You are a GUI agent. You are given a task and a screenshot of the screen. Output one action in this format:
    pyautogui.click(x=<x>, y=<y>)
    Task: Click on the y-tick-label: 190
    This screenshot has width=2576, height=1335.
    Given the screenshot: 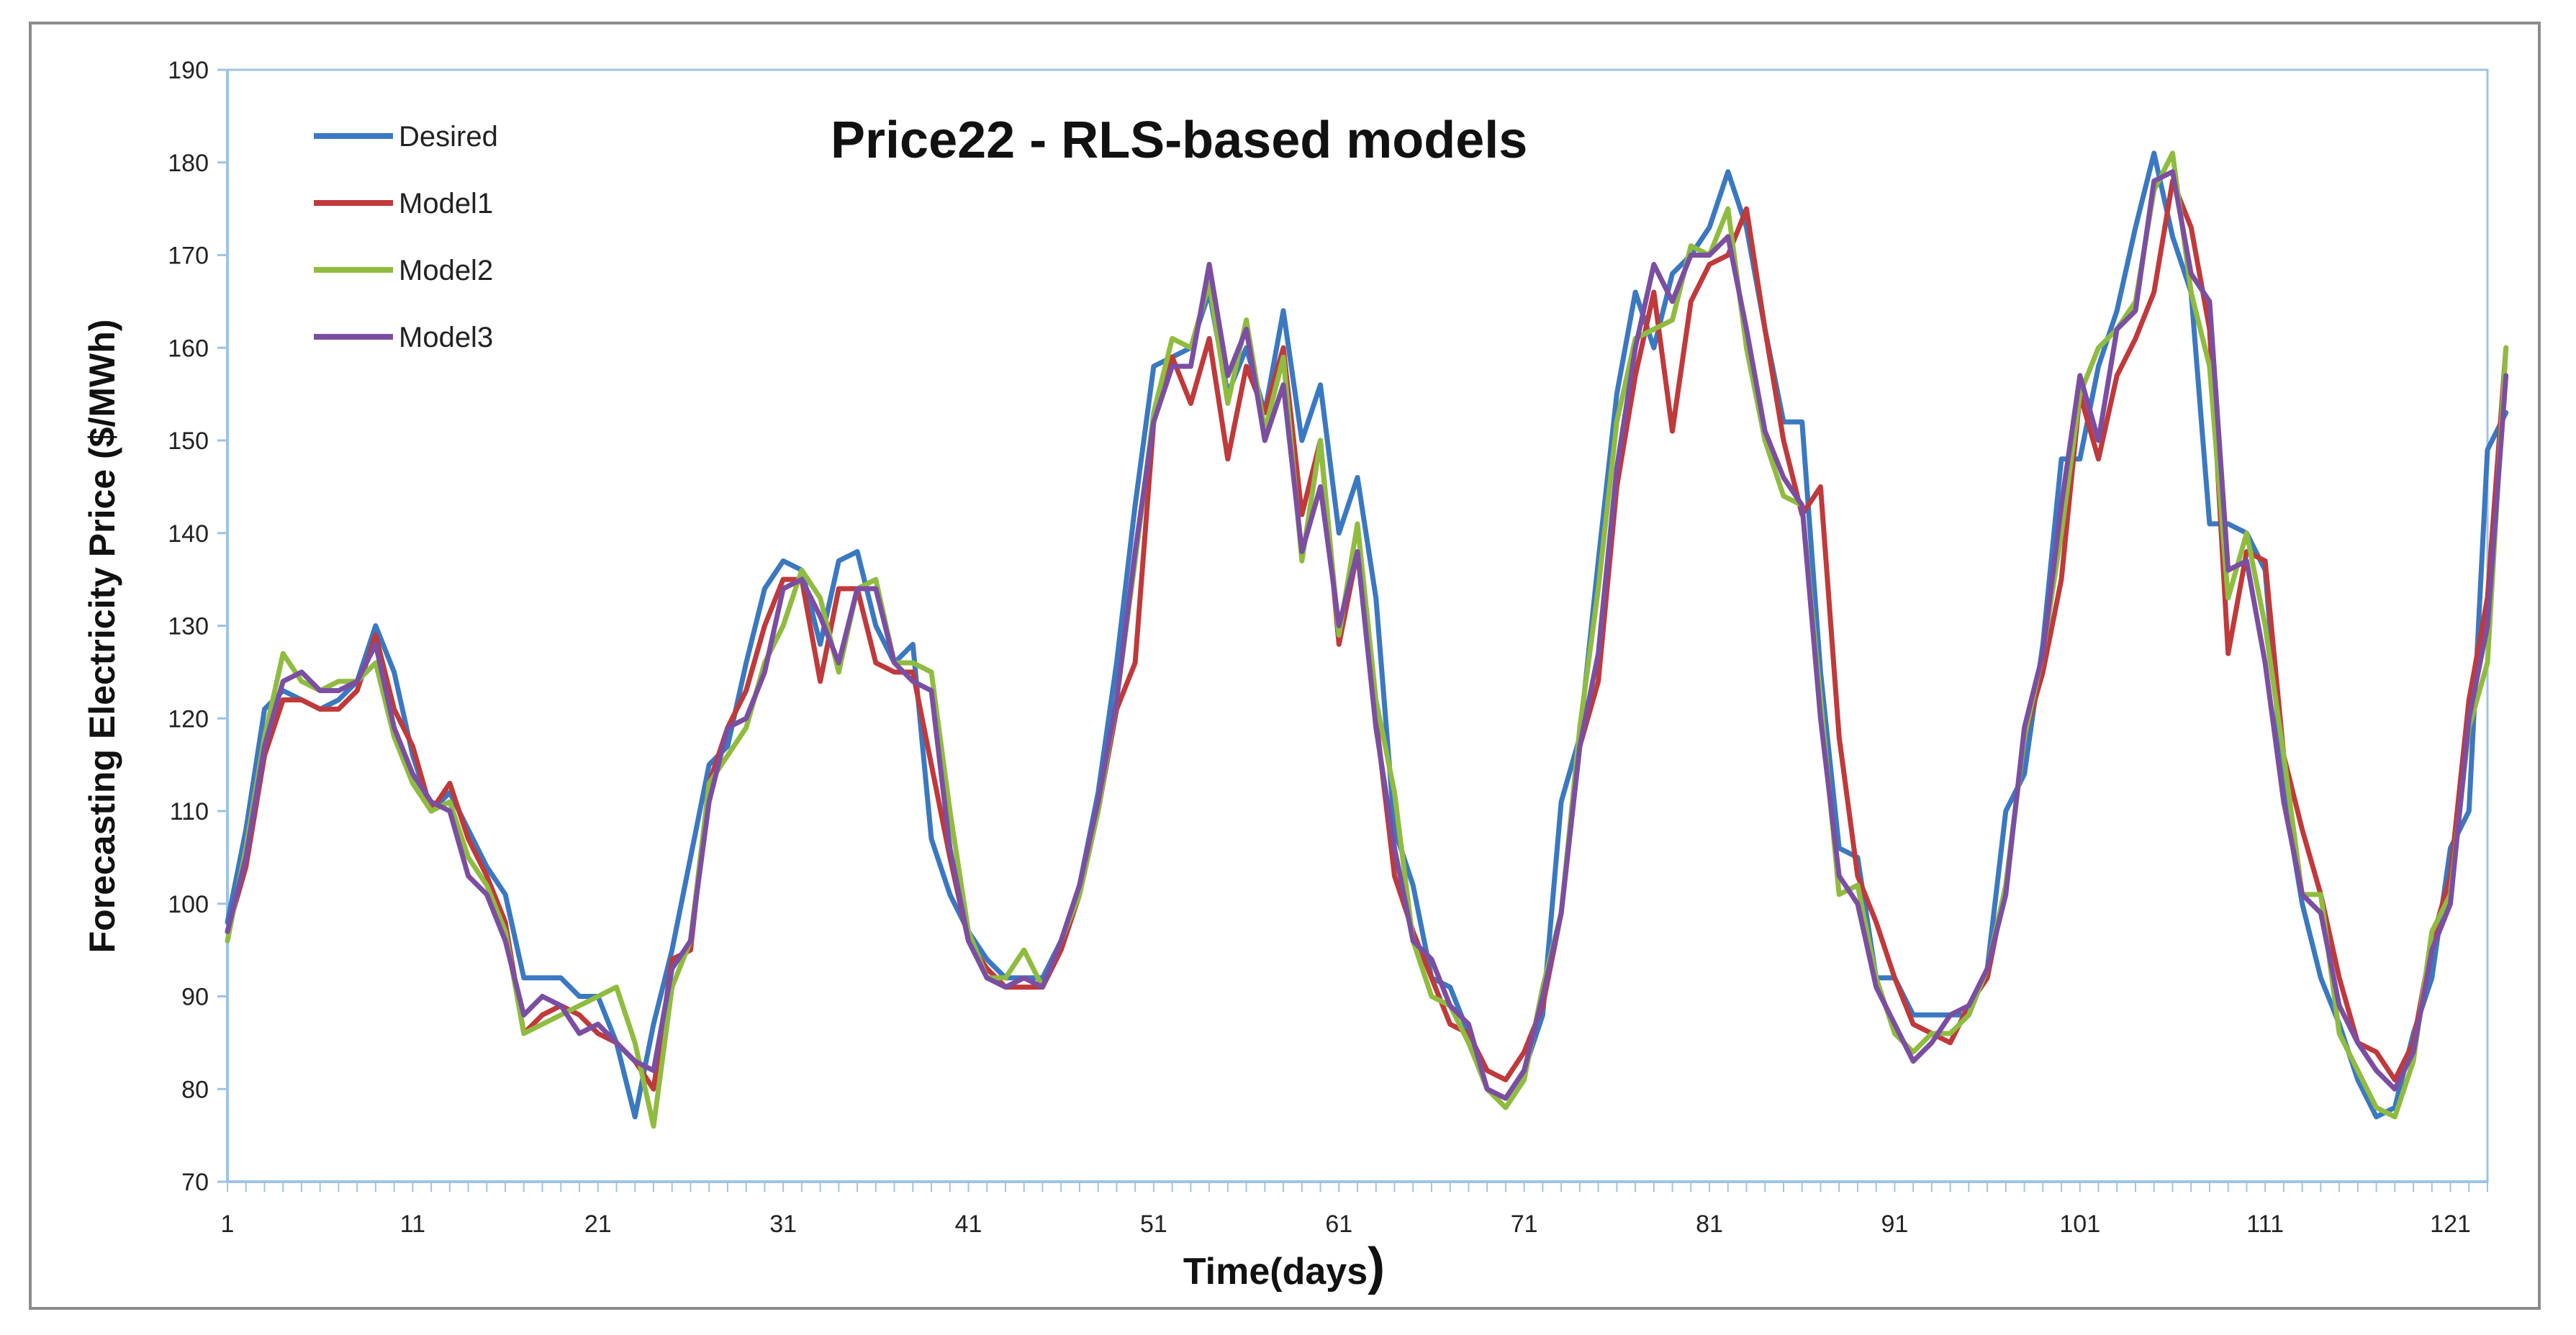 What is the action you would take?
    pyautogui.click(x=188, y=70)
    